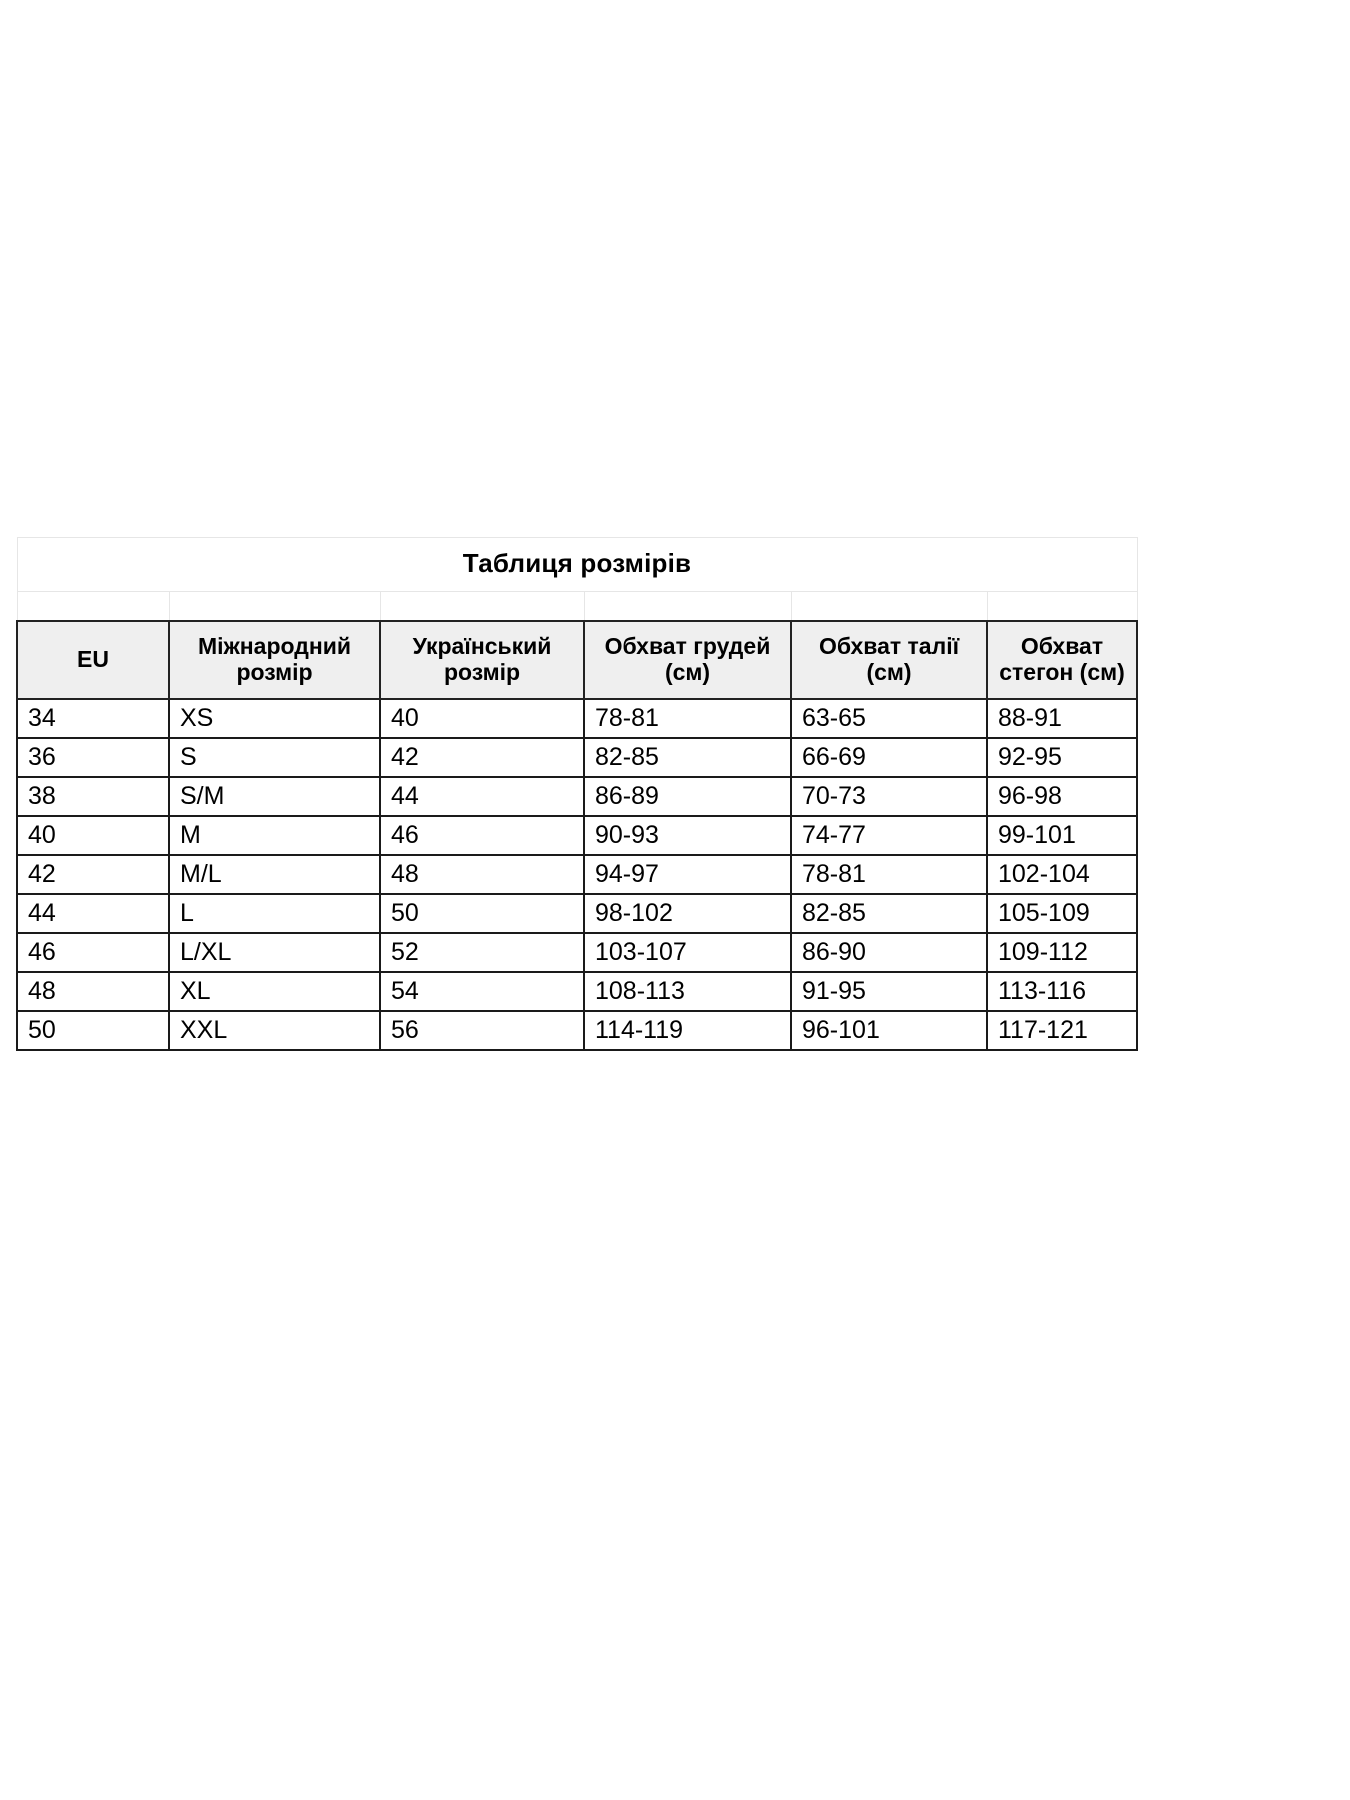  Describe the element at coordinates (93, 660) in the screenshot. I see `column-header-eu: EU` at that location.